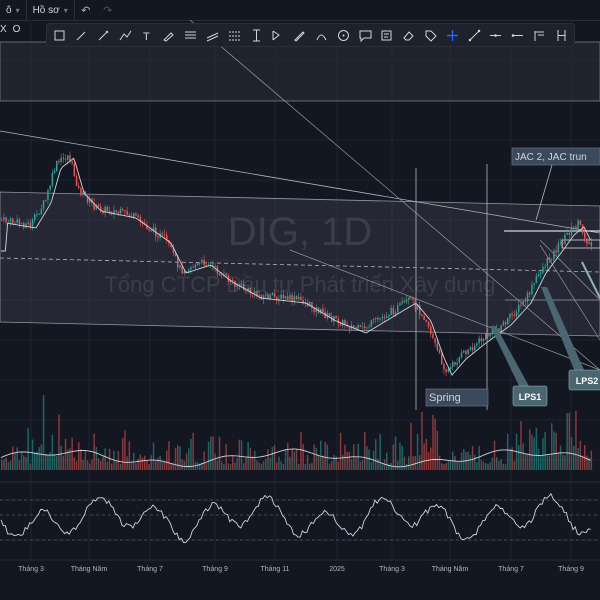  What do you see at coordinates (51, 10) in the screenshot?
I see `profile-menu: Hồ sơ ▾` at bounding box center [51, 10].